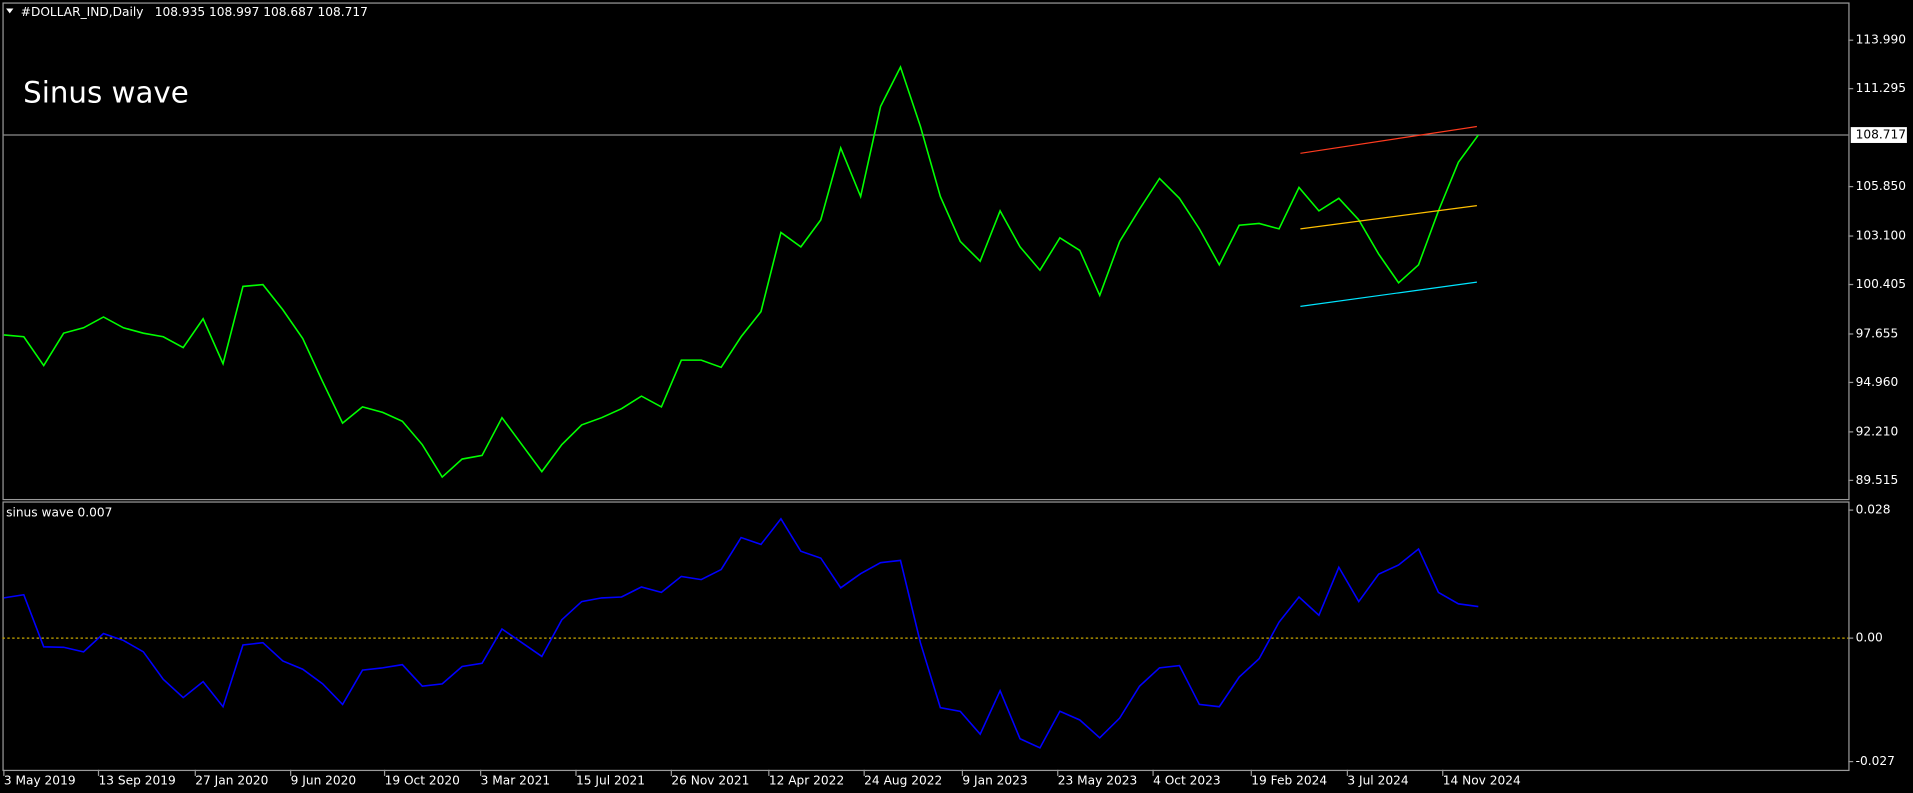 This screenshot has width=1913, height=793. What do you see at coordinates (40, 512) in the screenshot?
I see `indicator-name: sinus wave` at bounding box center [40, 512].